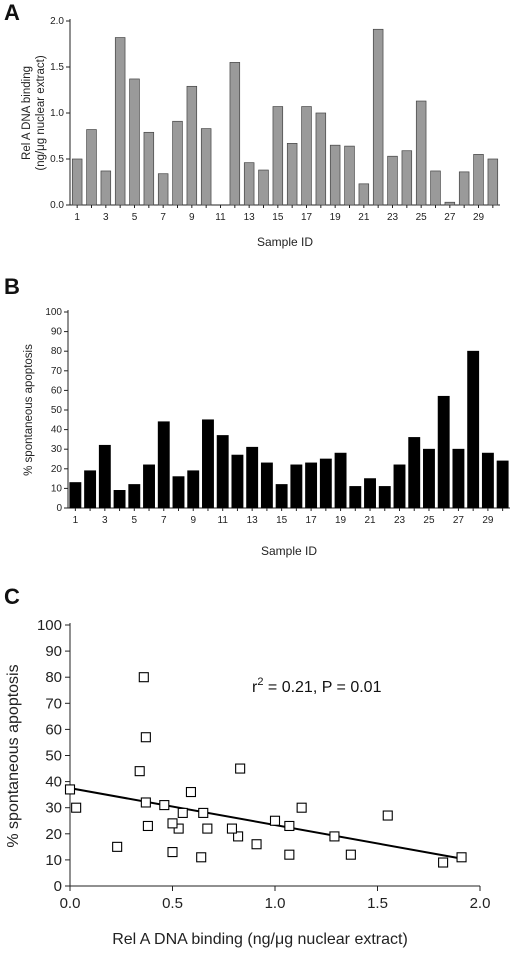  What do you see at coordinates (341, 520) in the screenshot?
I see `x-tick-label: 19` at bounding box center [341, 520].